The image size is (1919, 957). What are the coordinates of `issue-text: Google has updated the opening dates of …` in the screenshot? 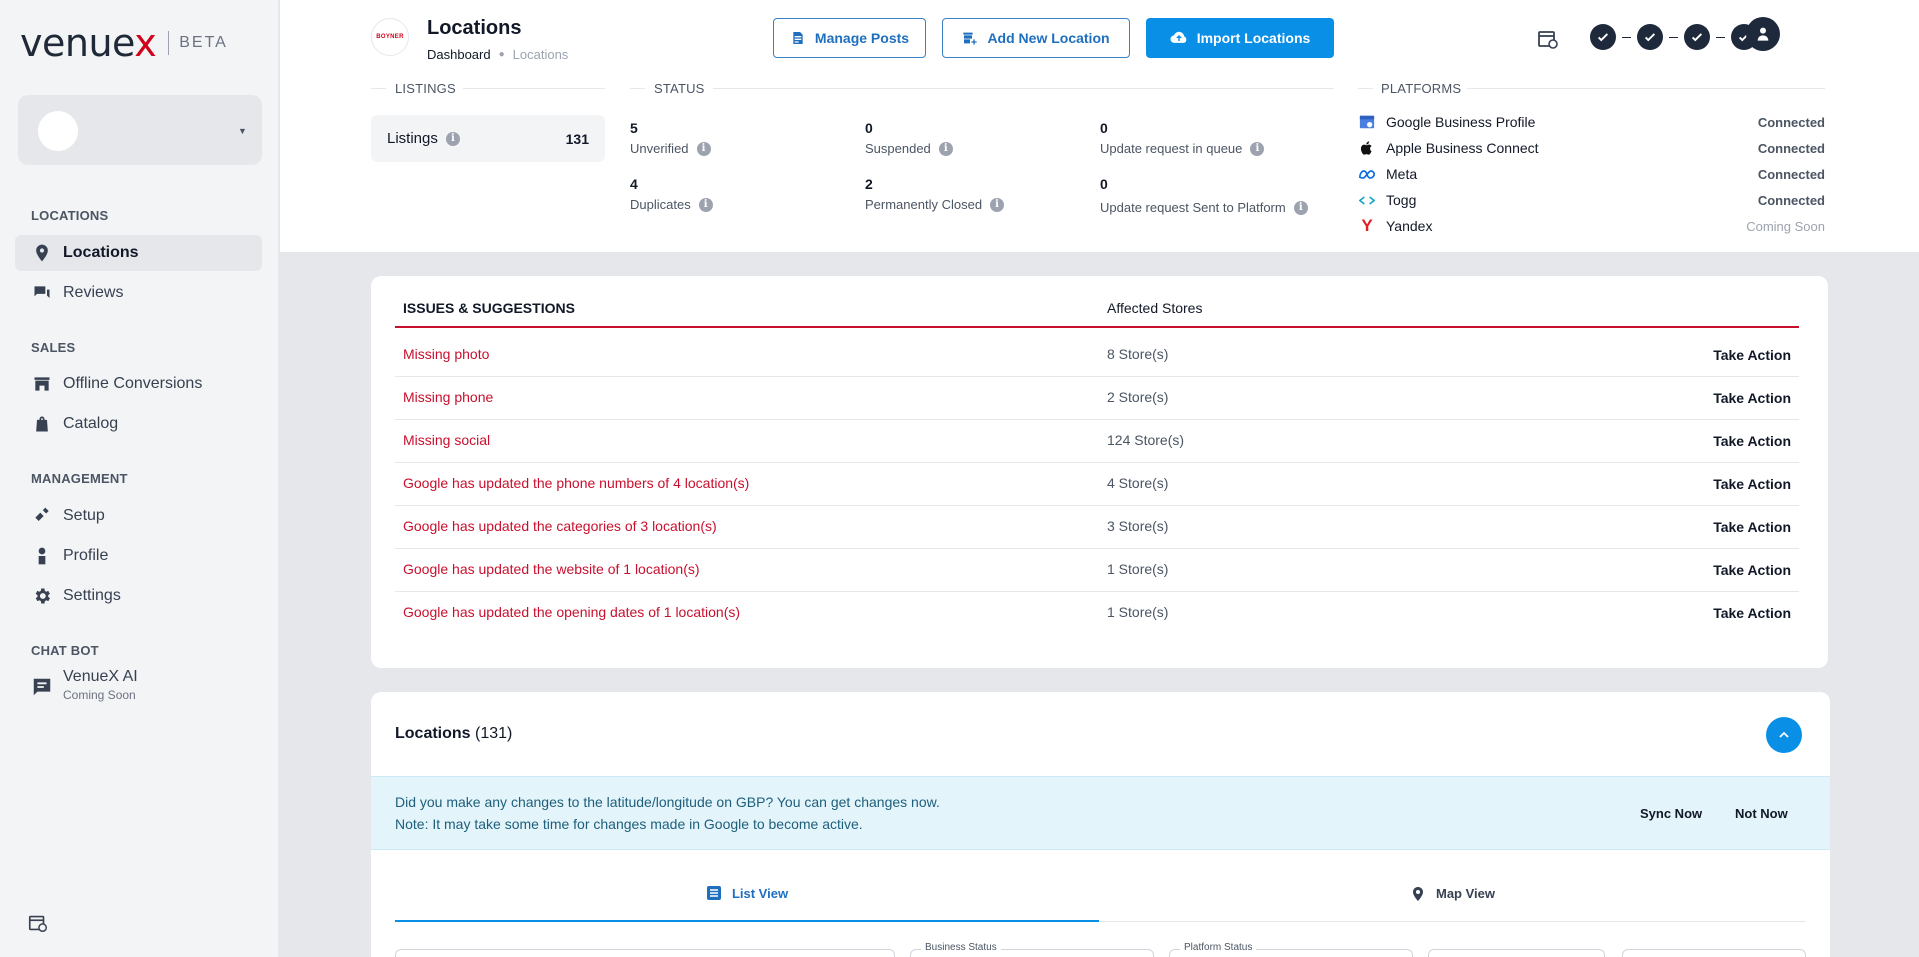 It's located at (572, 612).